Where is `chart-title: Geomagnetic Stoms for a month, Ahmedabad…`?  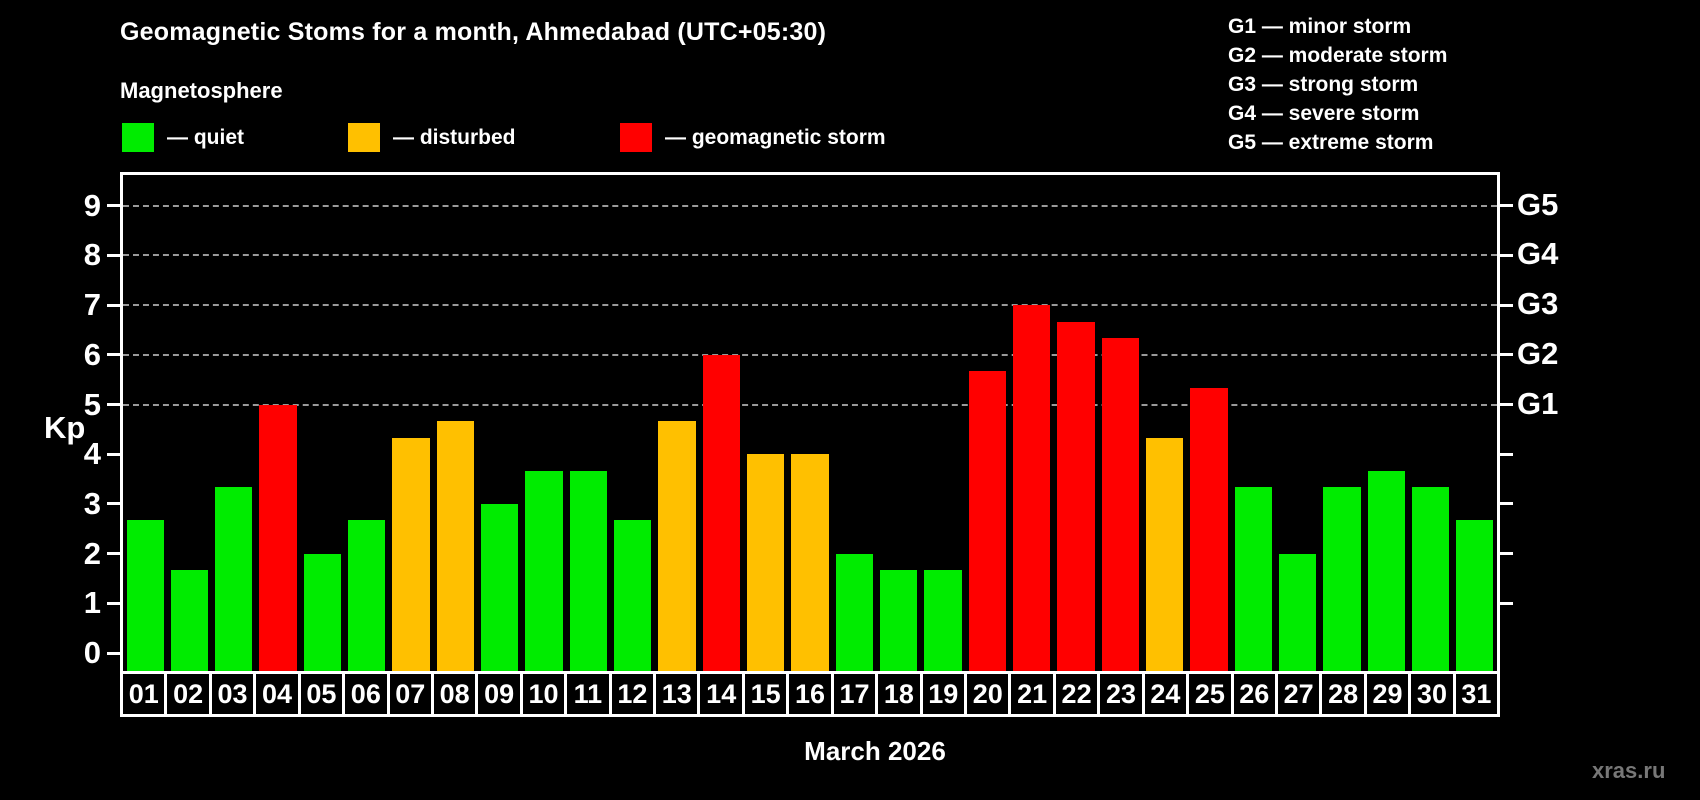 chart-title: Geomagnetic Stoms for a month, Ahmedabad… is located at coordinates (473, 32).